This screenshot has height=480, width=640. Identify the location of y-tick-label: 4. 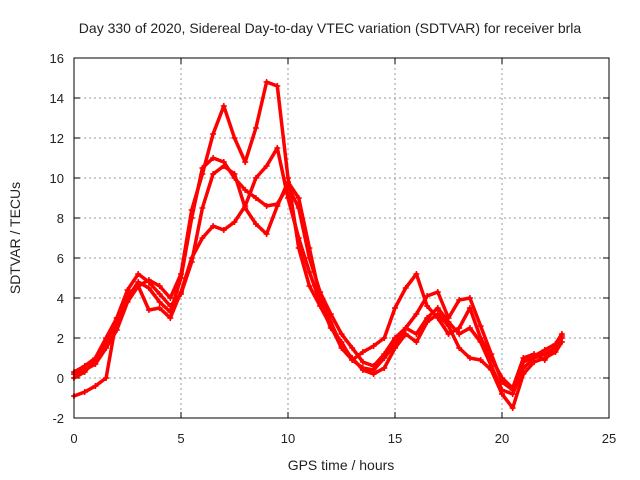
(60, 298).